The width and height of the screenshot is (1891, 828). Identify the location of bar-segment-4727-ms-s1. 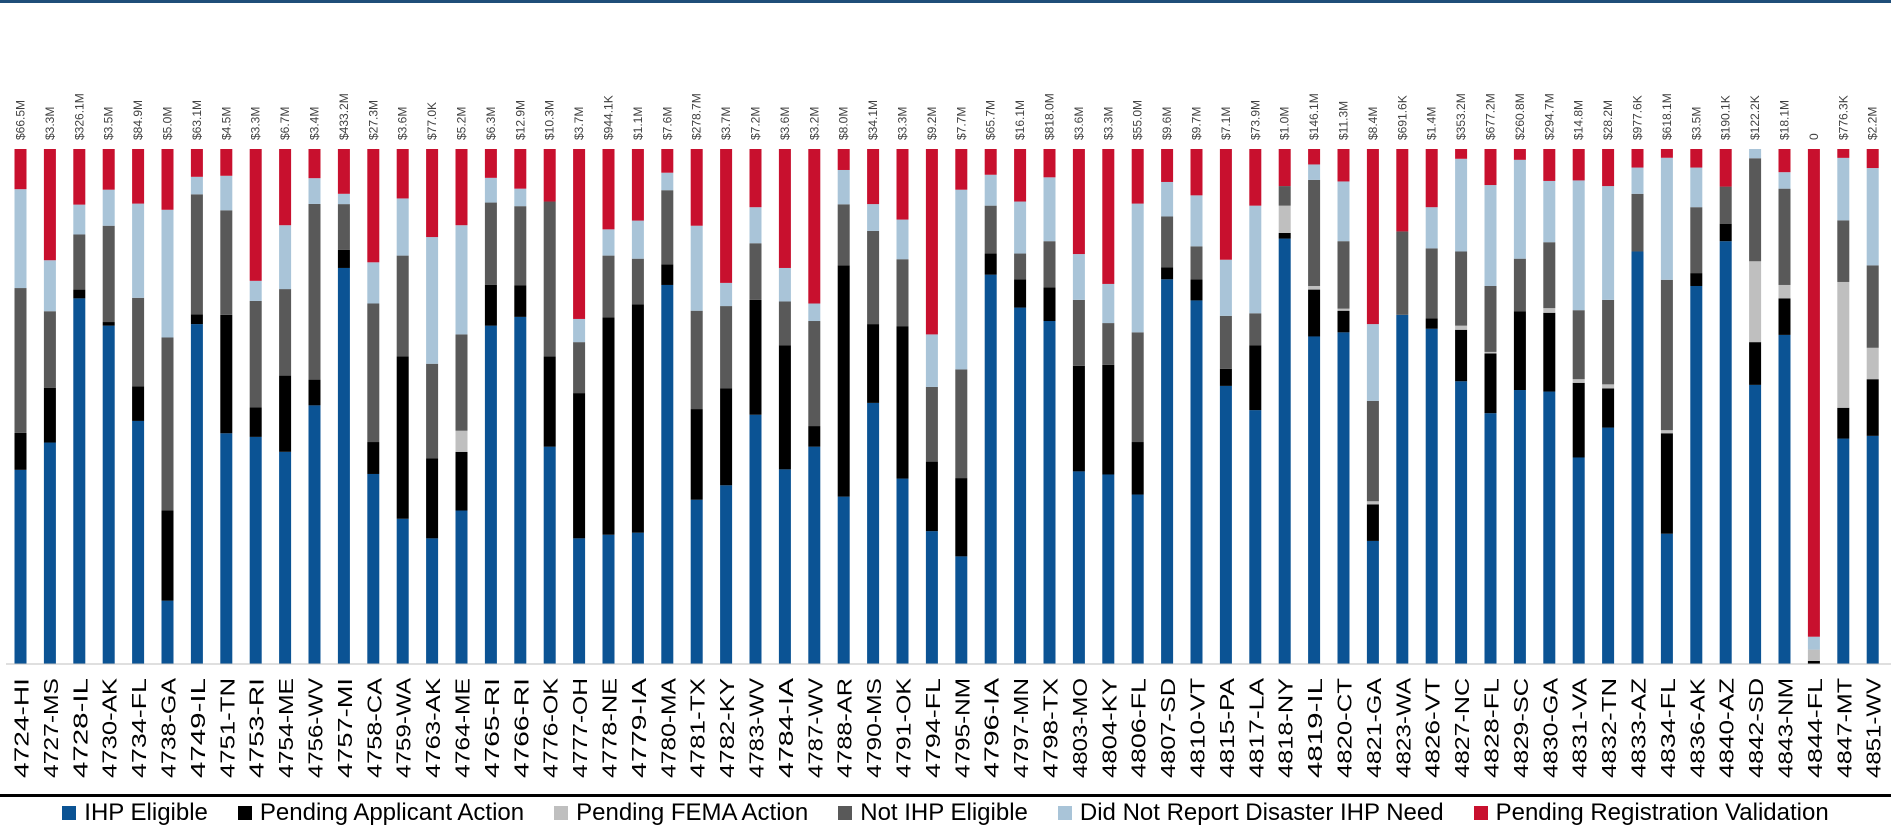
(49, 415).